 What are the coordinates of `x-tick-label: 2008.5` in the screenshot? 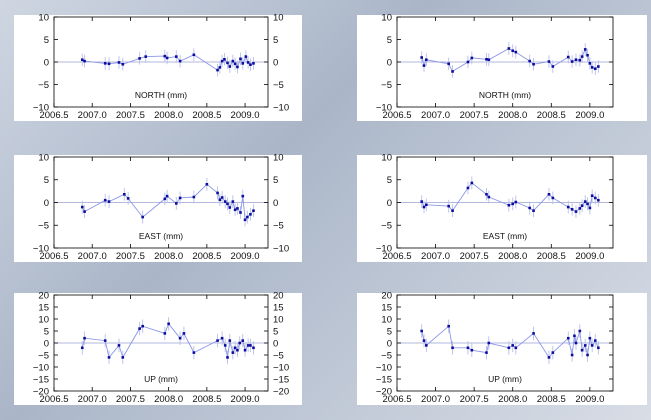 It's located at (551, 399).